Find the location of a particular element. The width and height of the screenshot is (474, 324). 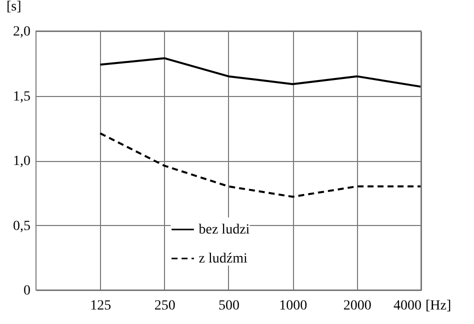

x-tick-label: 500 is located at coordinates (229, 306).